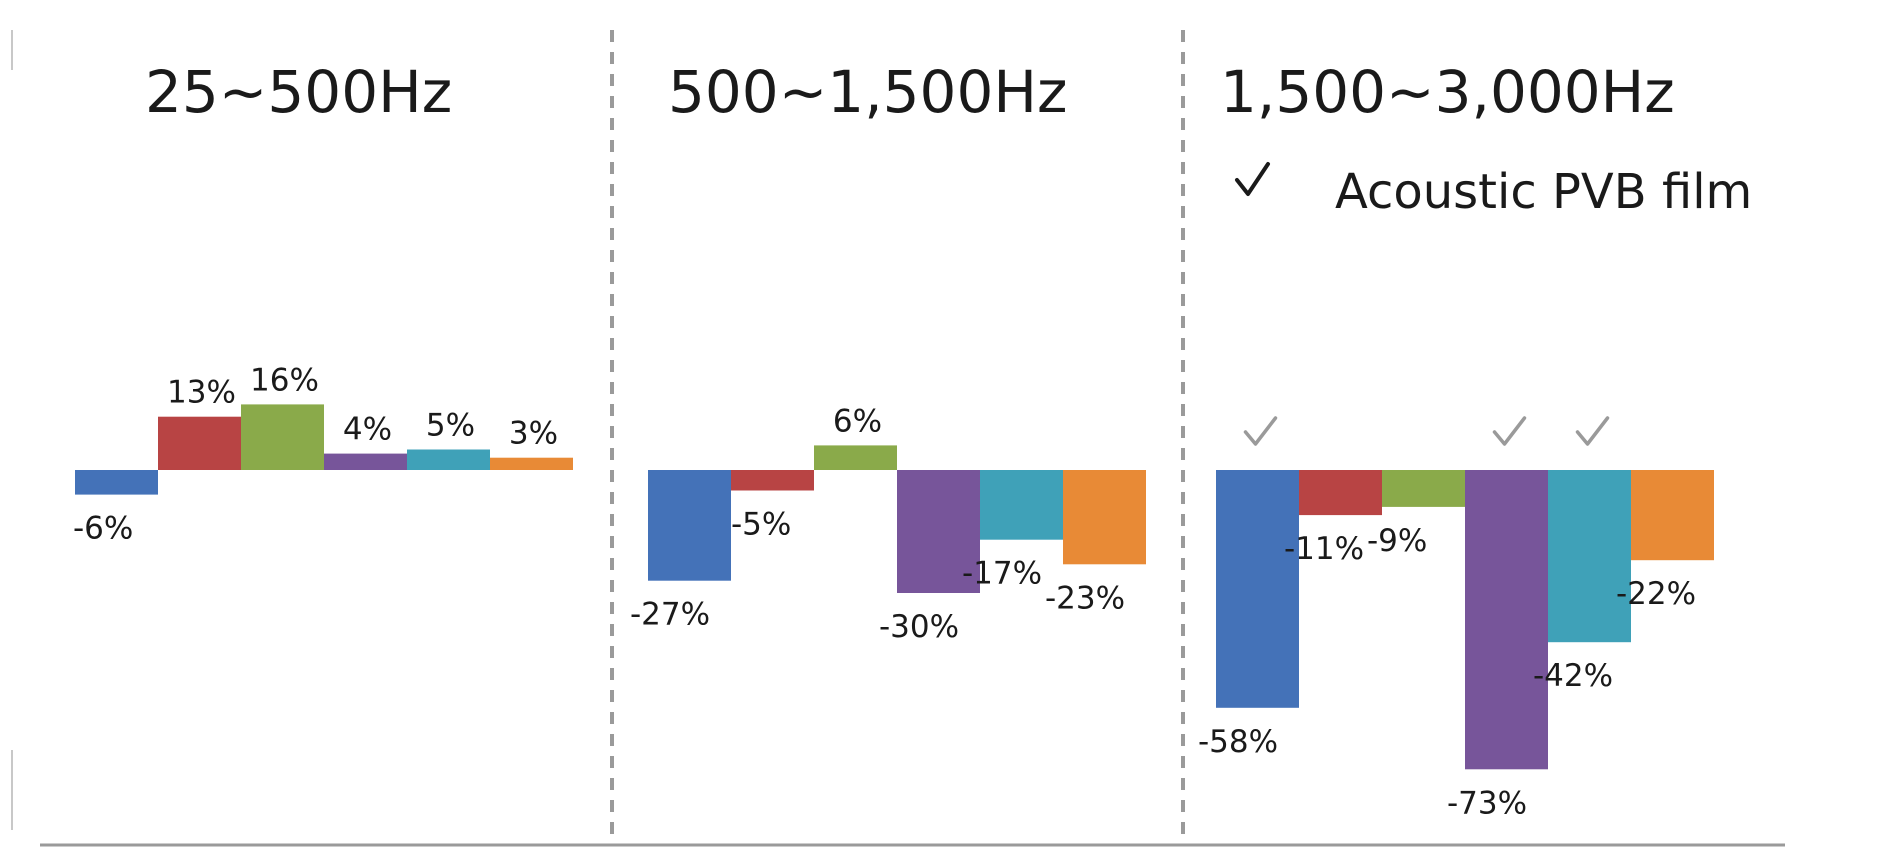 The image size is (1890, 858). Describe the element at coordinates (857, 421) in the screenshot. I see `data-label-p2-s3: 6%` at that location.